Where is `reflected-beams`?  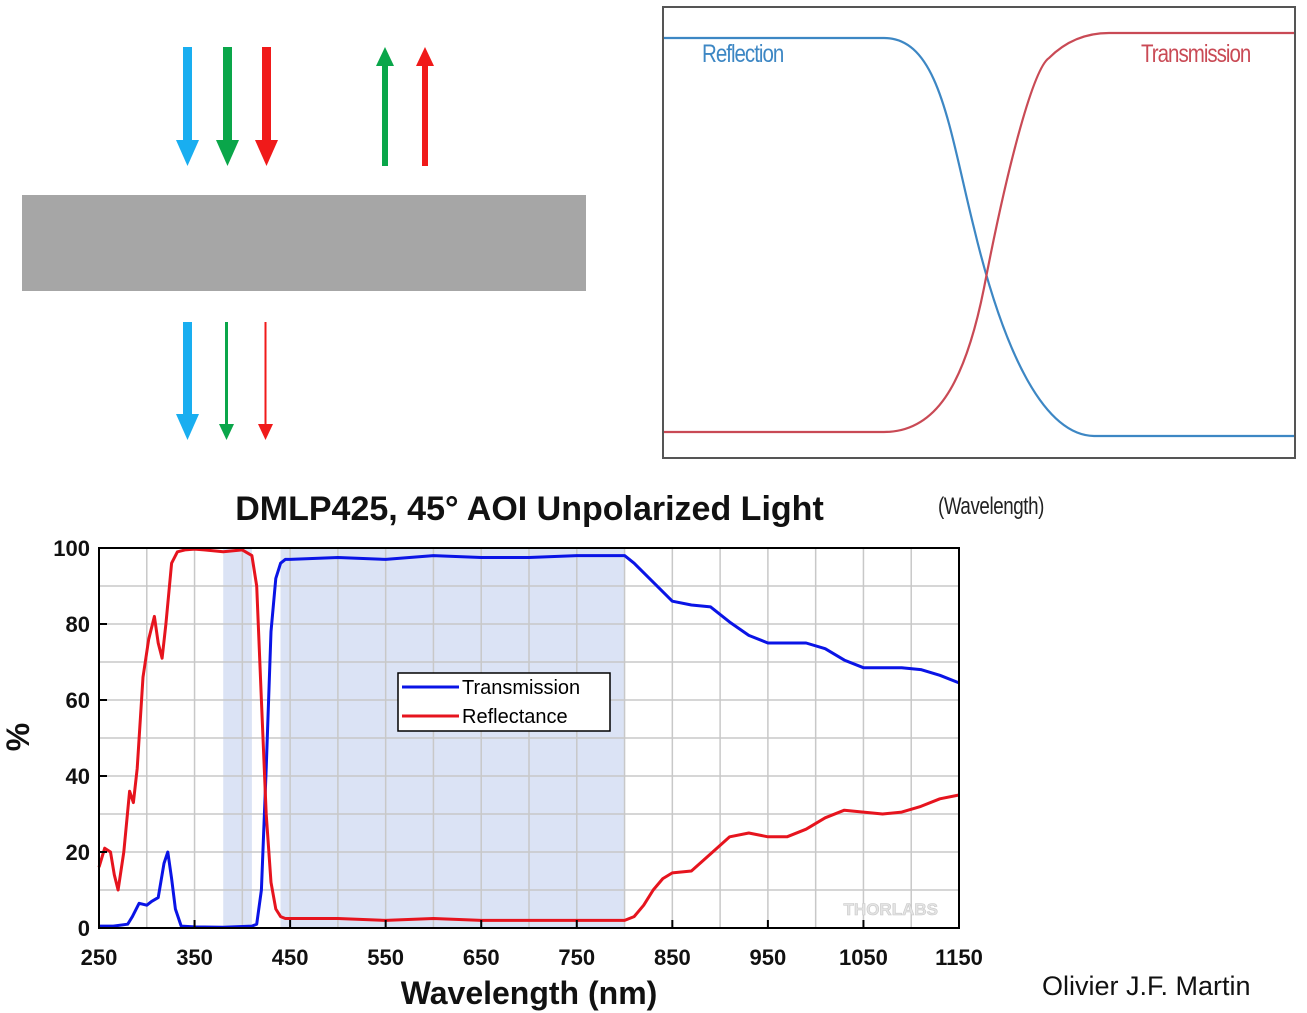 reflected-beams is located at coordinates (405, 106).